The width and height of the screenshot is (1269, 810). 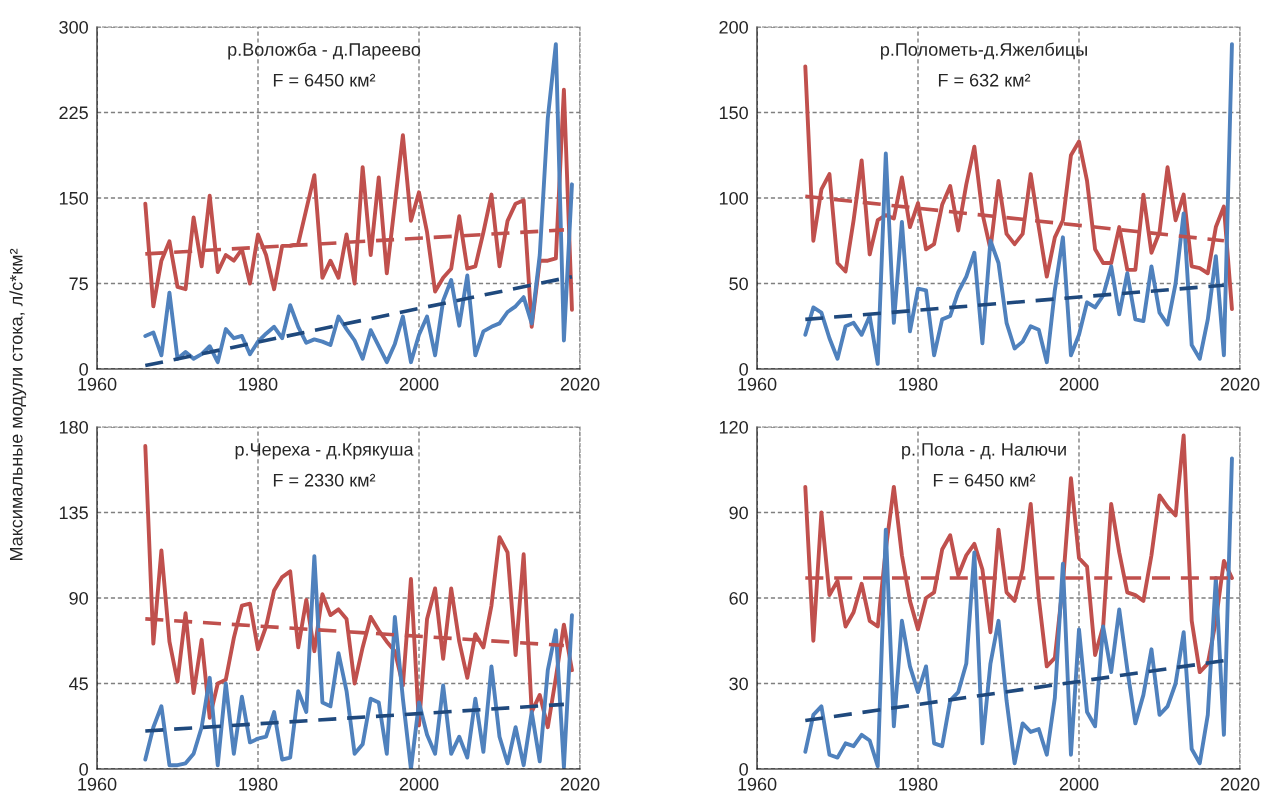 What do you see at coordinates (738, 684) in the screenshot?
I see `y-tick-label: 30` at bounding box center [738, 684].